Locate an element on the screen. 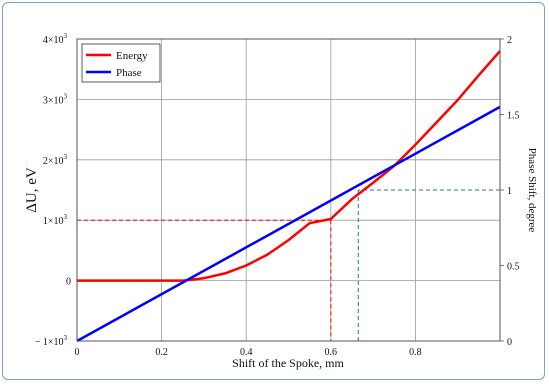 This screenshot has height=384, width=549. y-right-tick-label: 1.5 is located at coordinates (513, 116).